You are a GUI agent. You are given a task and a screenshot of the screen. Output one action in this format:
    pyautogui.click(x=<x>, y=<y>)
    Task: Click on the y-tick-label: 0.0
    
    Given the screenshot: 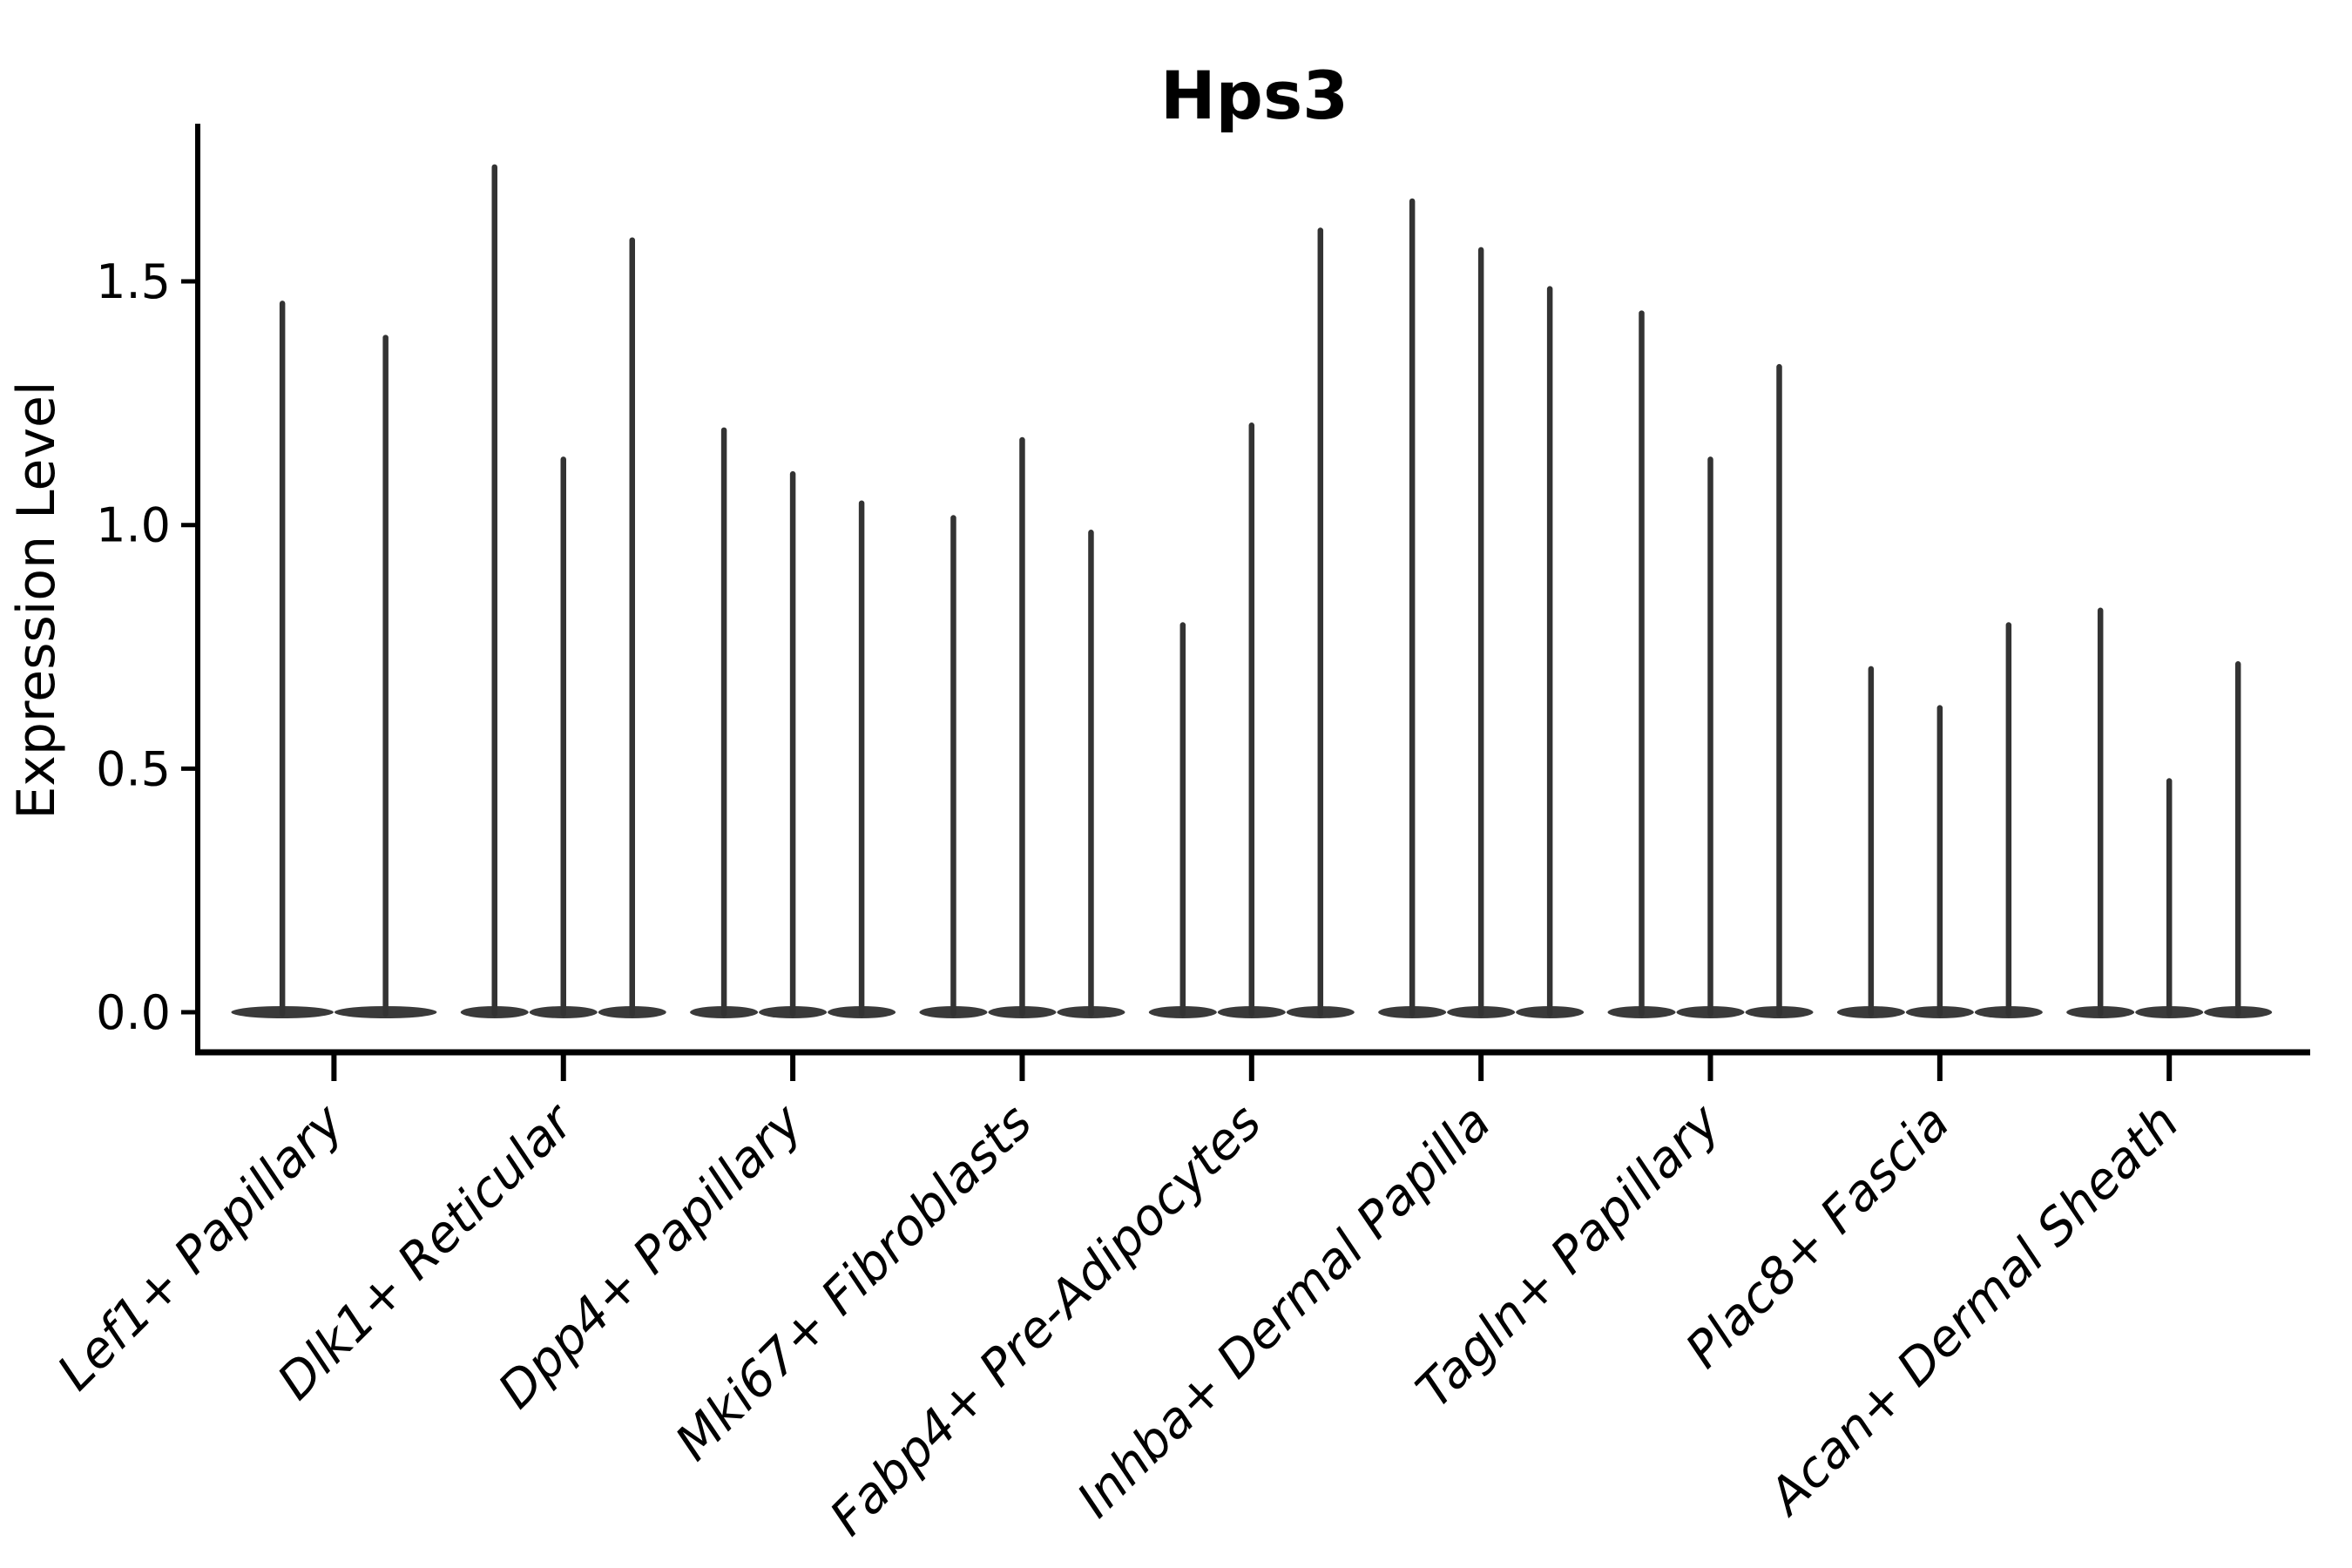 What is the action you would take?
    pyautogui.click(x=134, y=1013)
    